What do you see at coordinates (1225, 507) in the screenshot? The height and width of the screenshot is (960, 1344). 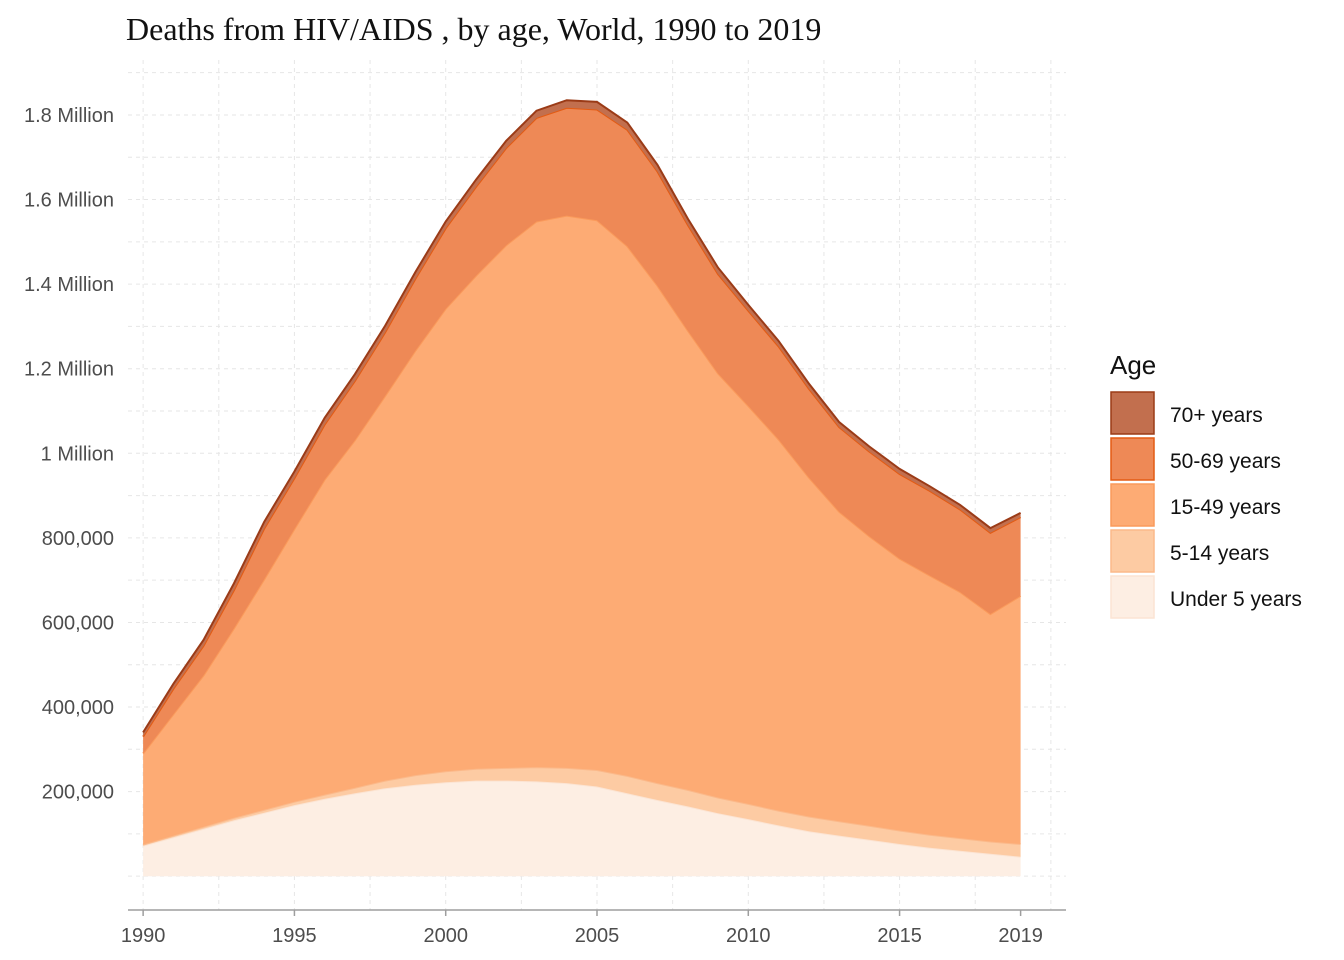 I see `legend-label: 15-49 years` at bounding box center [1225, 507].